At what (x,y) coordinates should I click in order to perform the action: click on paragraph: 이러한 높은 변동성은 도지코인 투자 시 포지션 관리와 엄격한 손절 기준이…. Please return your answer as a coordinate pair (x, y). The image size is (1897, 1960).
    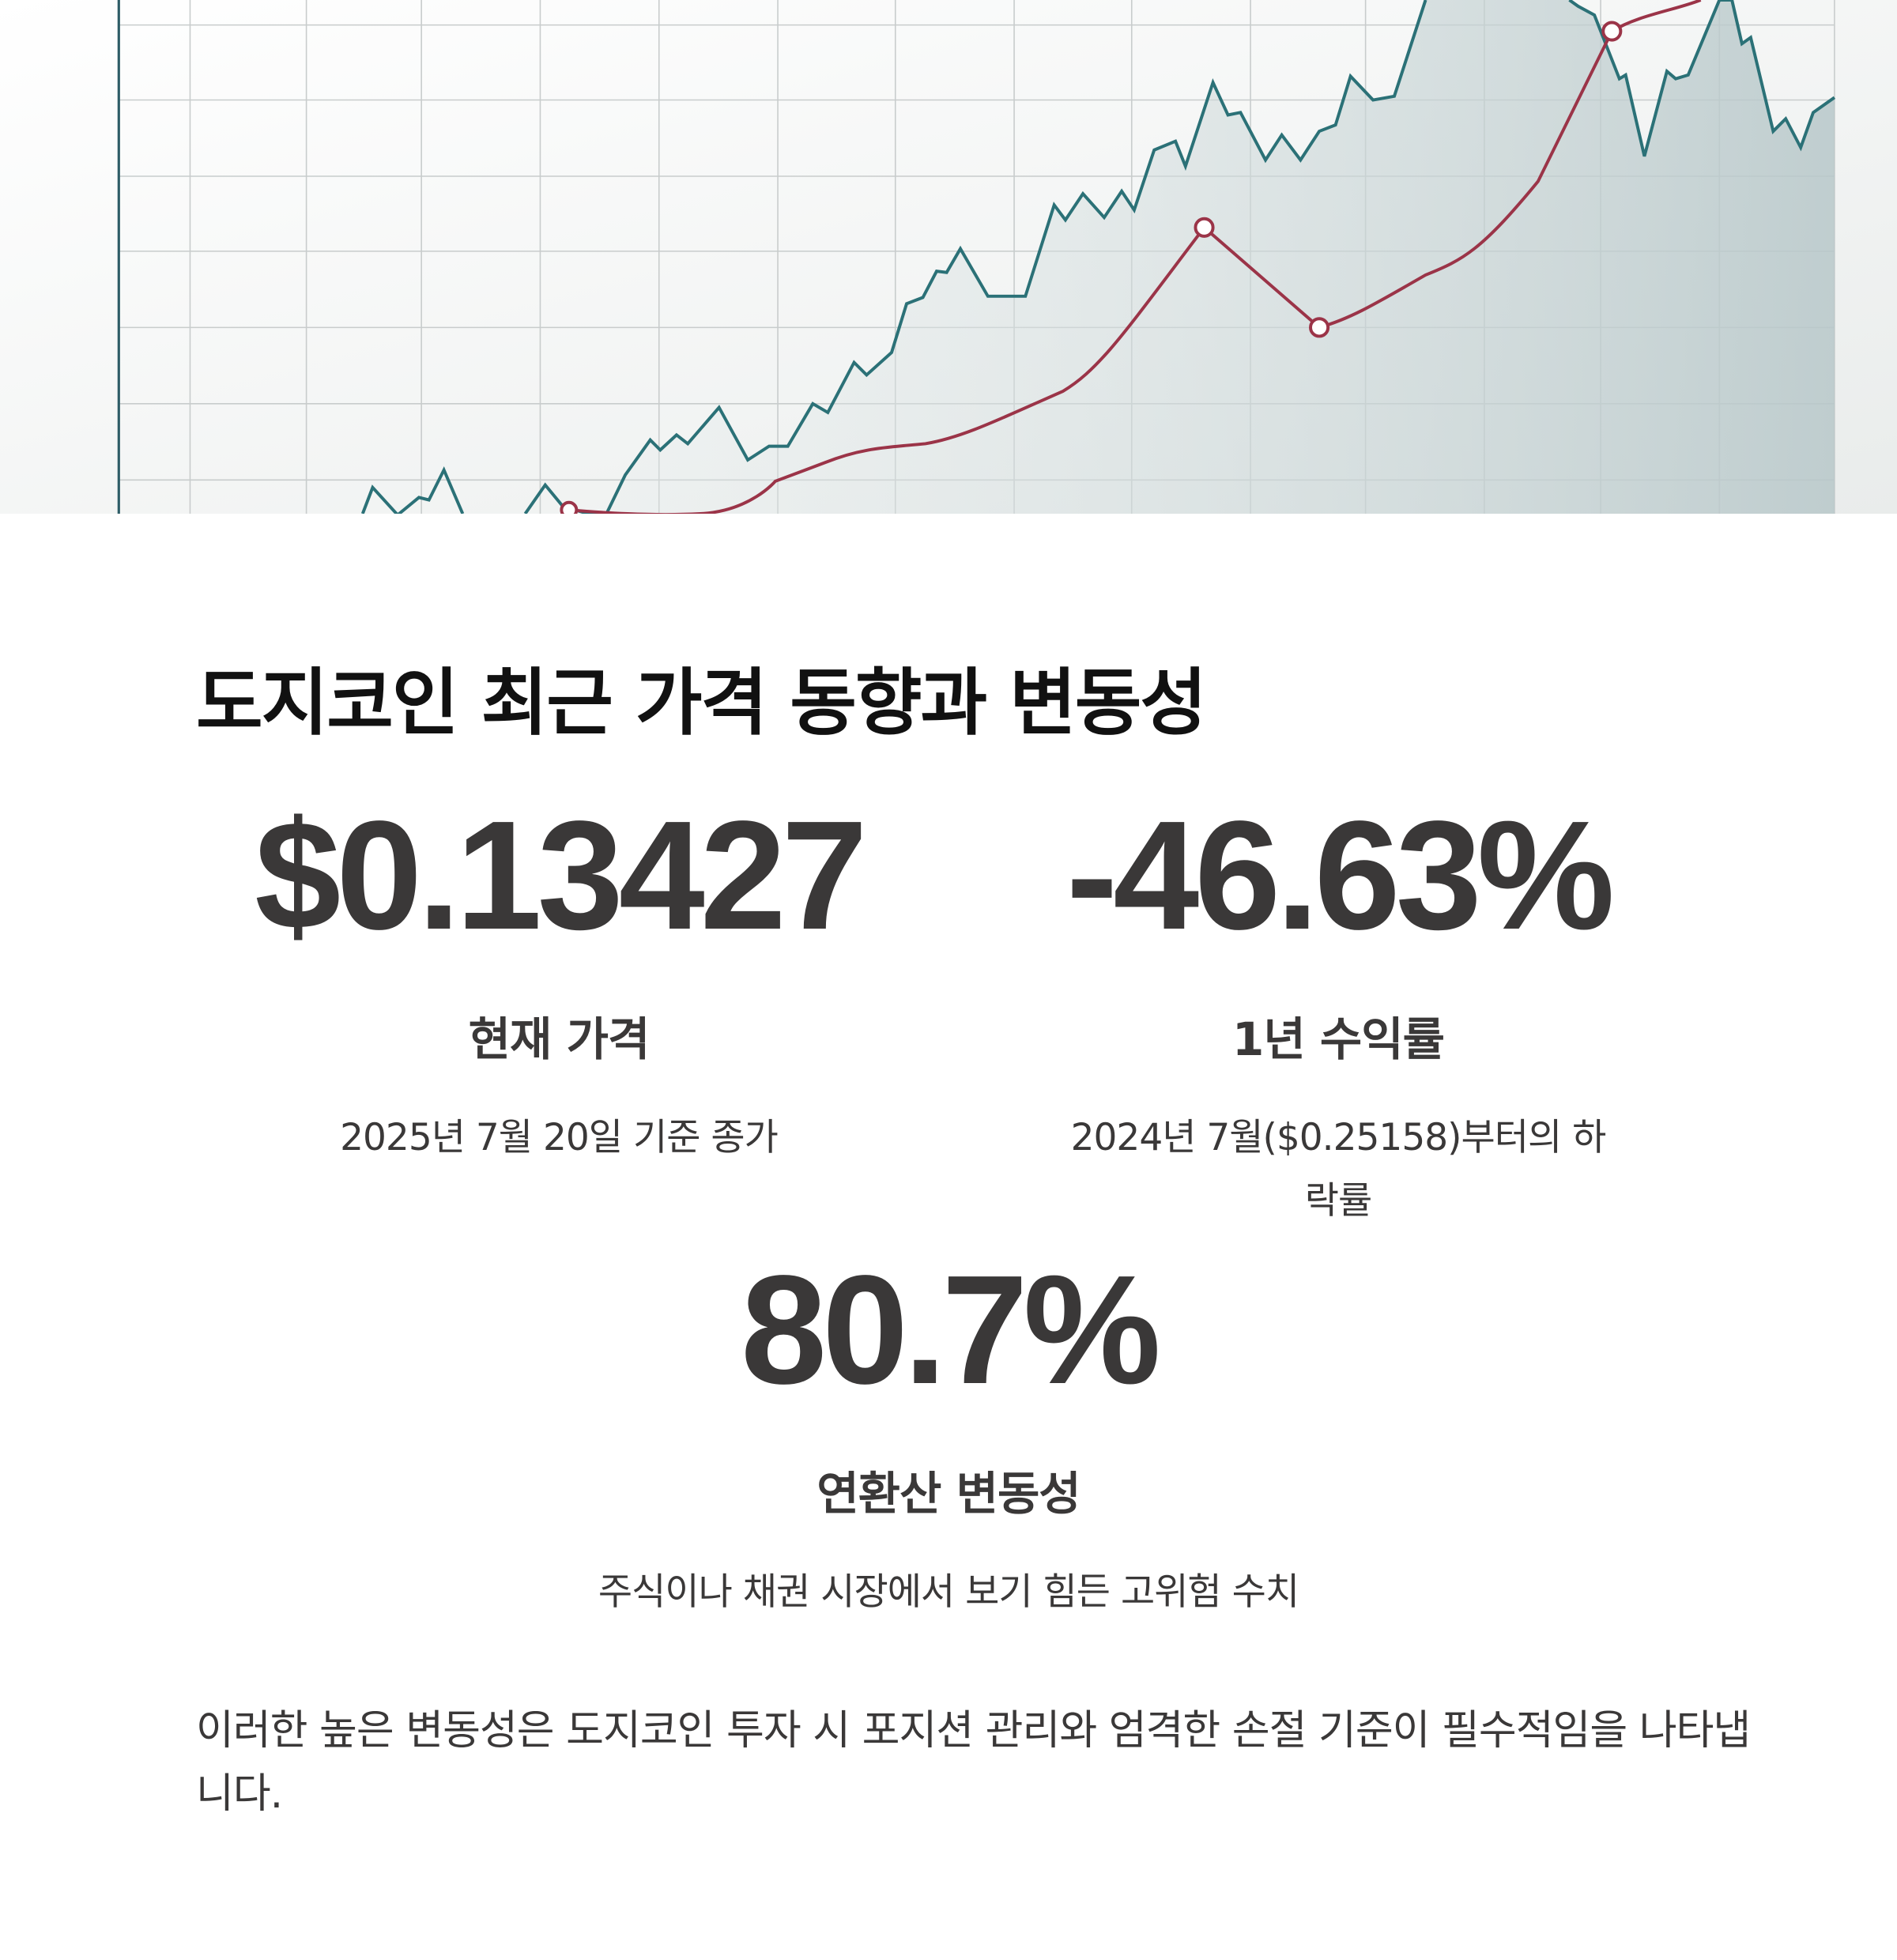
    Looking at the image, I should click on (973, 1762).